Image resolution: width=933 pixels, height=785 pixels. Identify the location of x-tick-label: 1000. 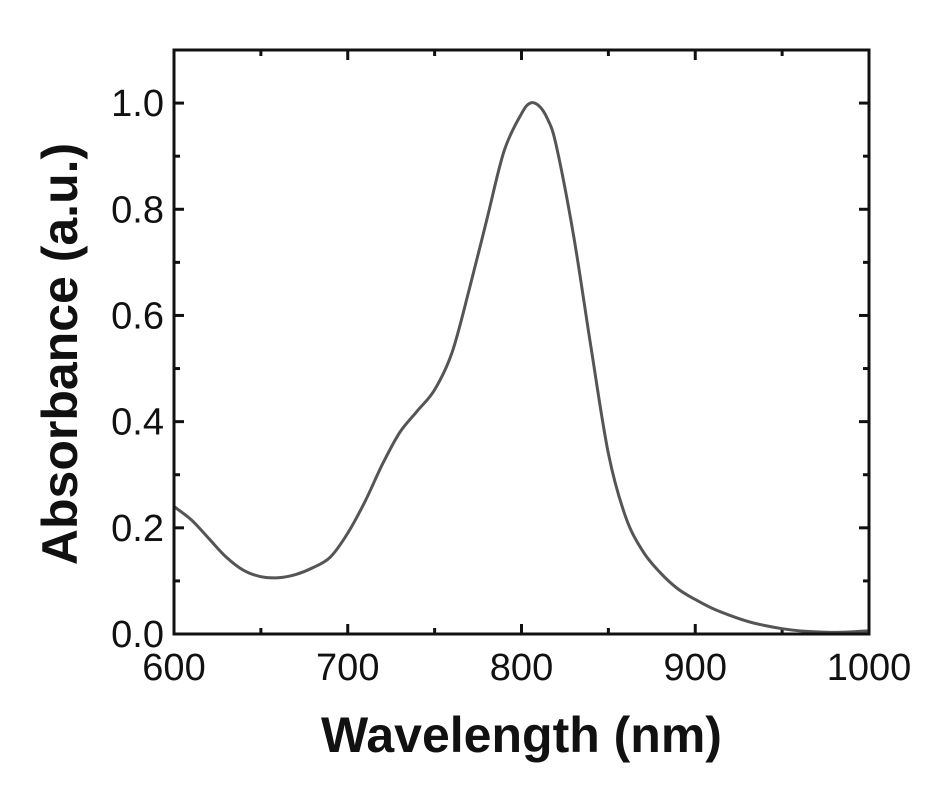
(869, 668).